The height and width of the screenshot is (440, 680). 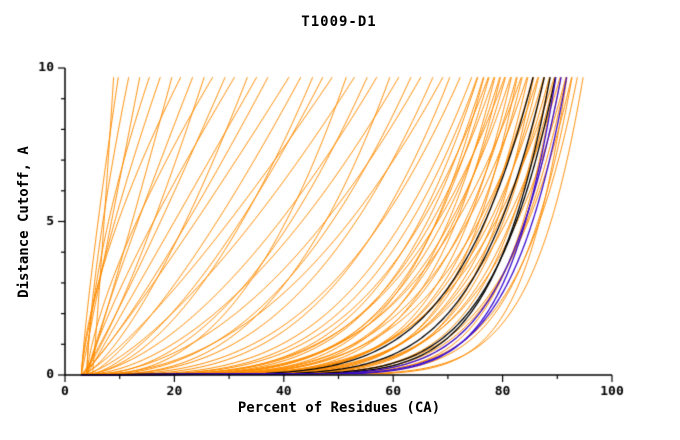 I want to click on y-axis-label: Distance Cutoff, A, so click(x=24, y=222).